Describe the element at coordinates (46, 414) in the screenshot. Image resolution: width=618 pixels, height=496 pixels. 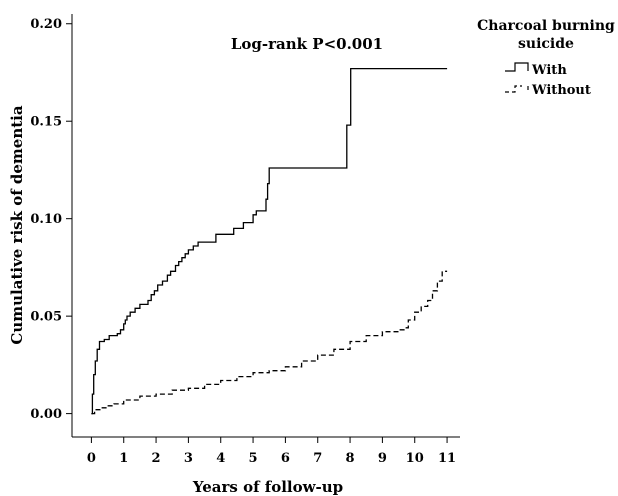
I see `y-tick-label: 0.00` at that location.